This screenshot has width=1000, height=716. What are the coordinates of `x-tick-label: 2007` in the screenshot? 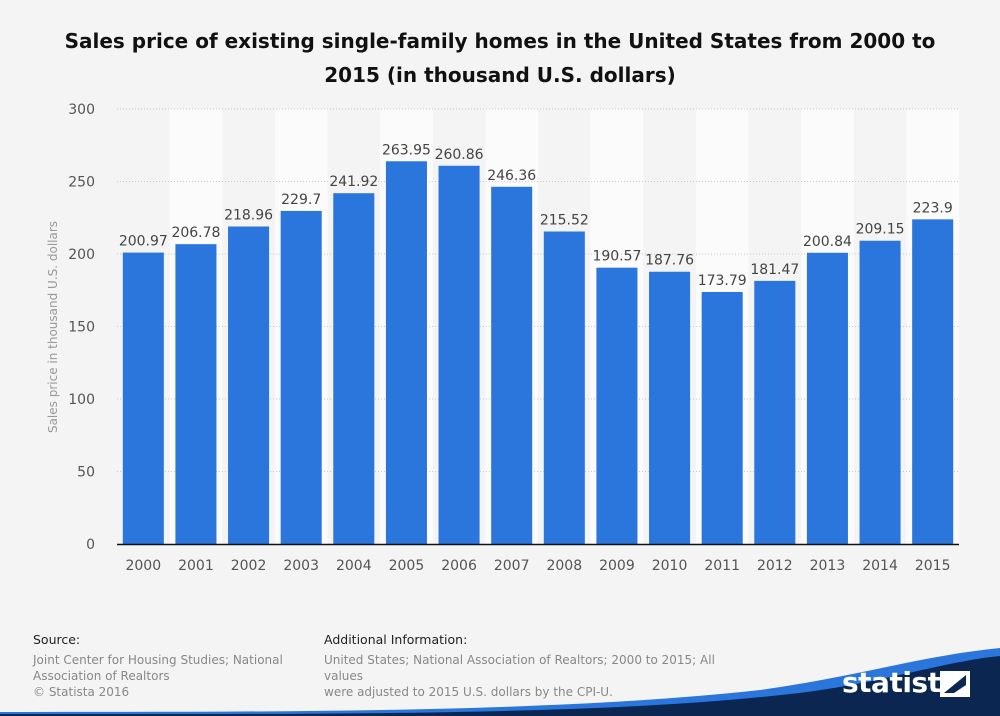 It's located at (512, 566).